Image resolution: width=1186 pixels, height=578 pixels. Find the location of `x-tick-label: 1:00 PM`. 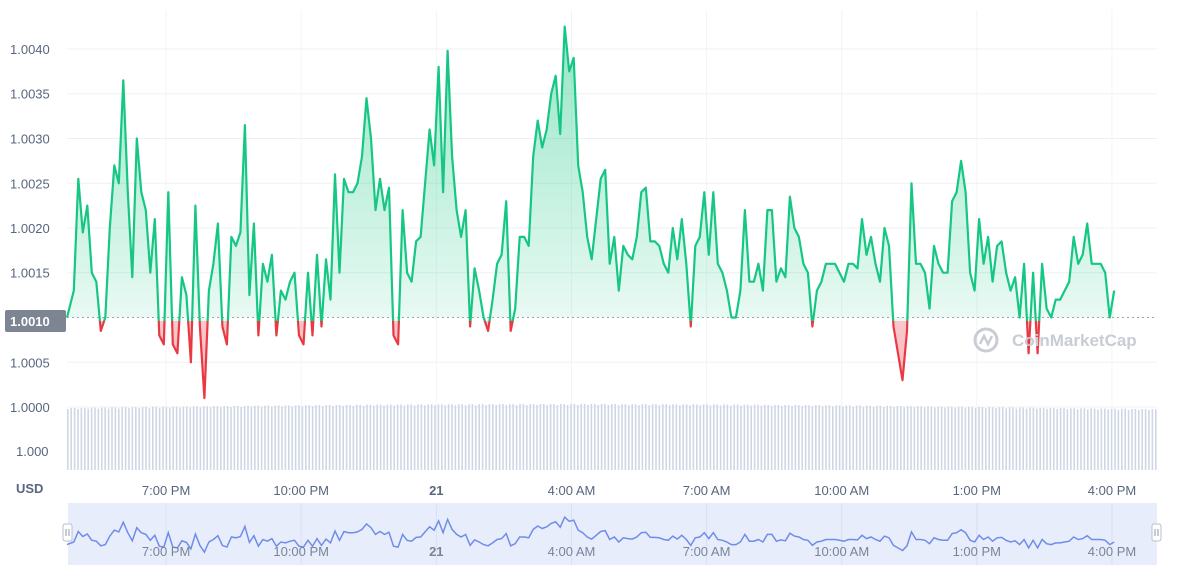

x-tick-label: 1:00 PM is located at coordinates (977, 490).